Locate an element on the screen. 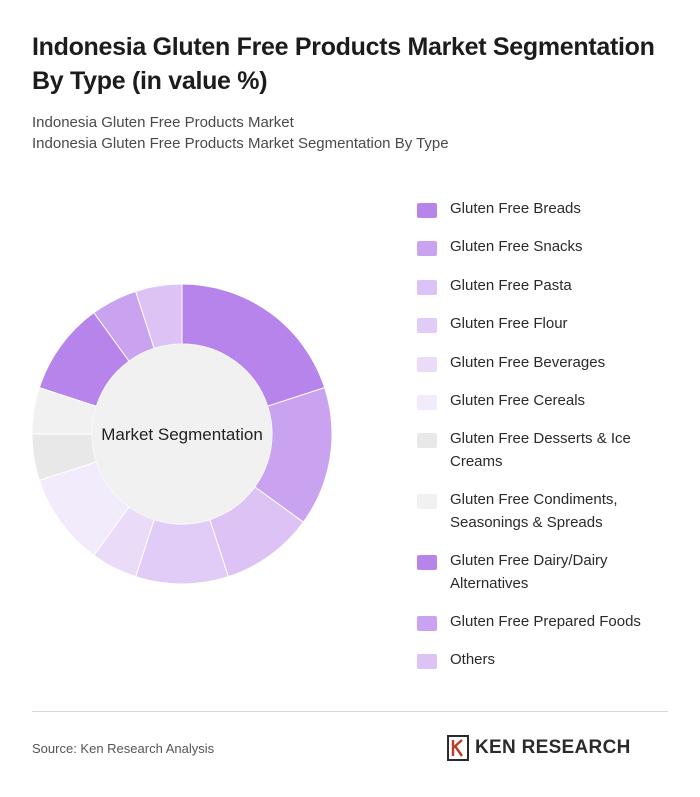 The image size is (700, 797). legend-label: Gluten Free Dairy/Dairy Alternatives is located at coordinates (529, 572).